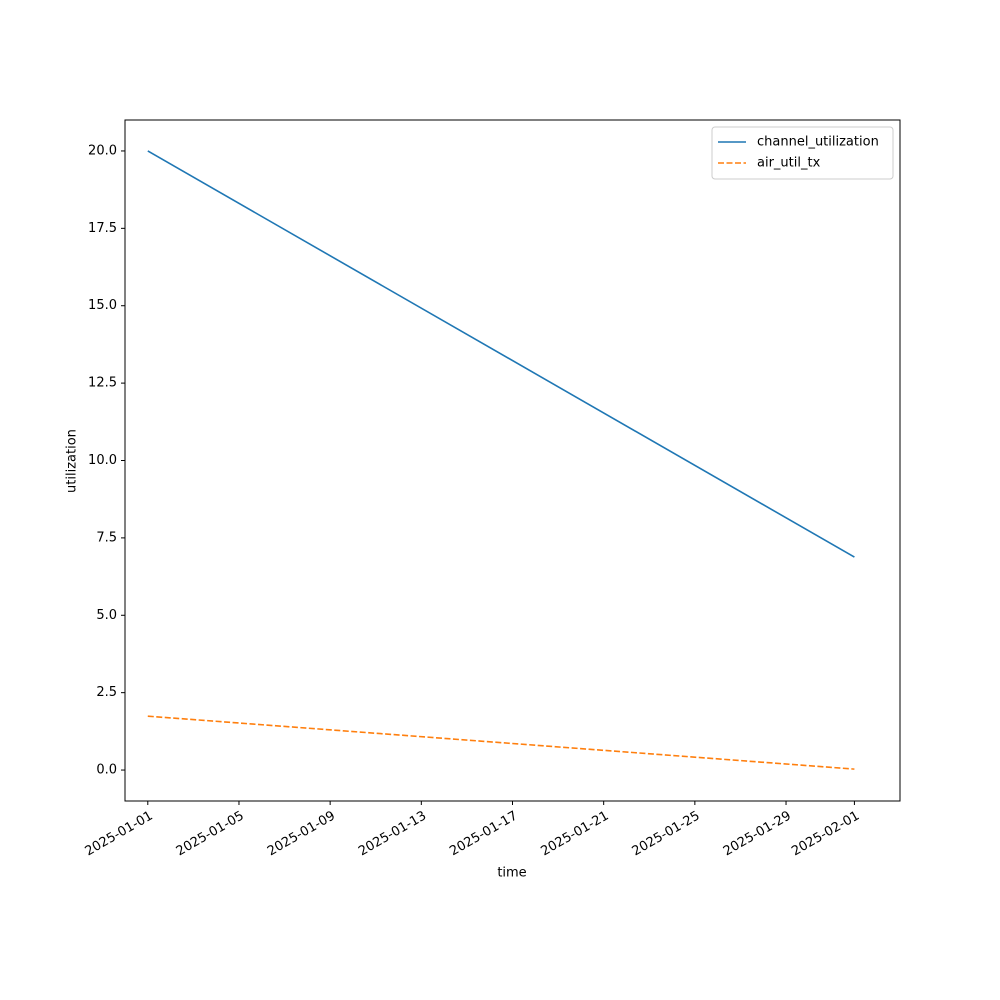  Describe the element at coordinates (106, 692) in the screenshot. I see `y-tick-label: 2.5` at that location.